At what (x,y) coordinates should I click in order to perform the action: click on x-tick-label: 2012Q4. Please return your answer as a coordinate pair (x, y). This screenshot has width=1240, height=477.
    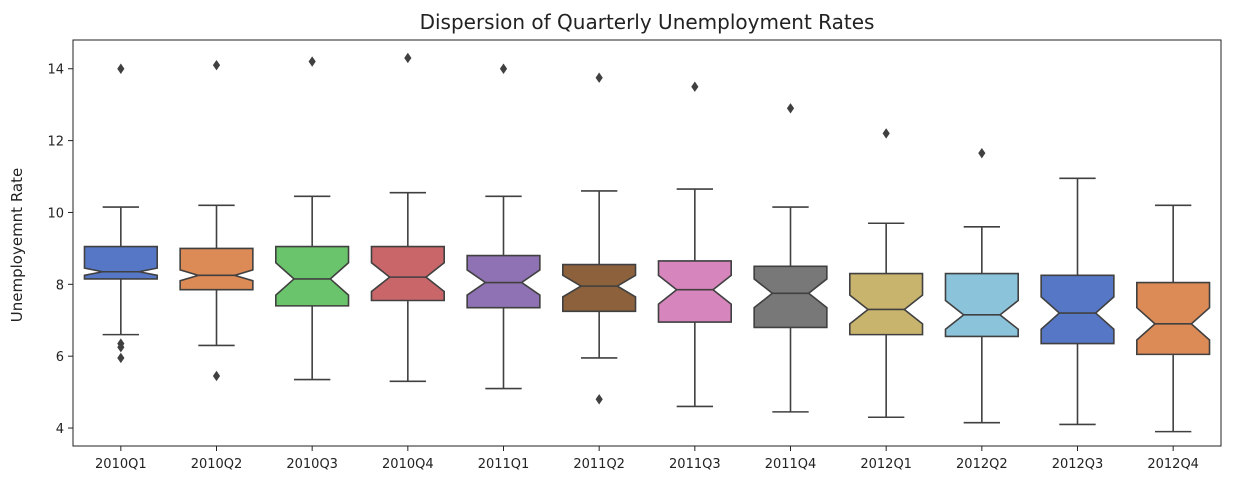
    Looking at the image, I should click on (1173, 464).